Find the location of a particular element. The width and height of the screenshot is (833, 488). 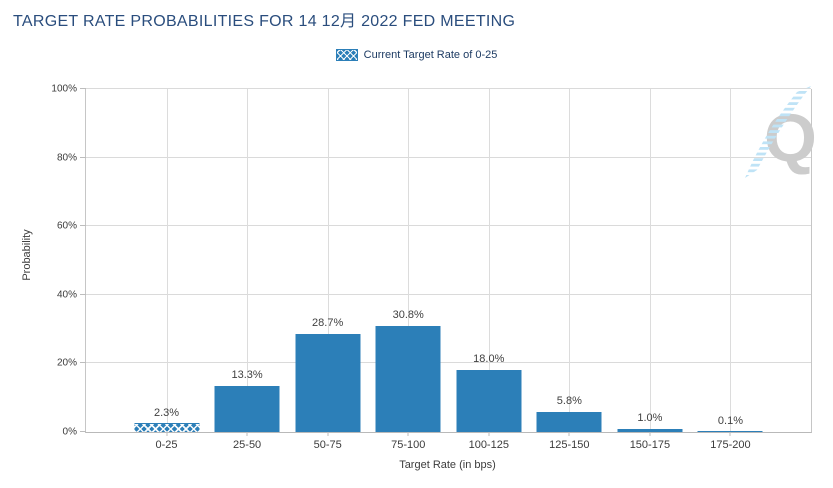

x-tick-label: 175-200 is located at coordinates (730, 445).